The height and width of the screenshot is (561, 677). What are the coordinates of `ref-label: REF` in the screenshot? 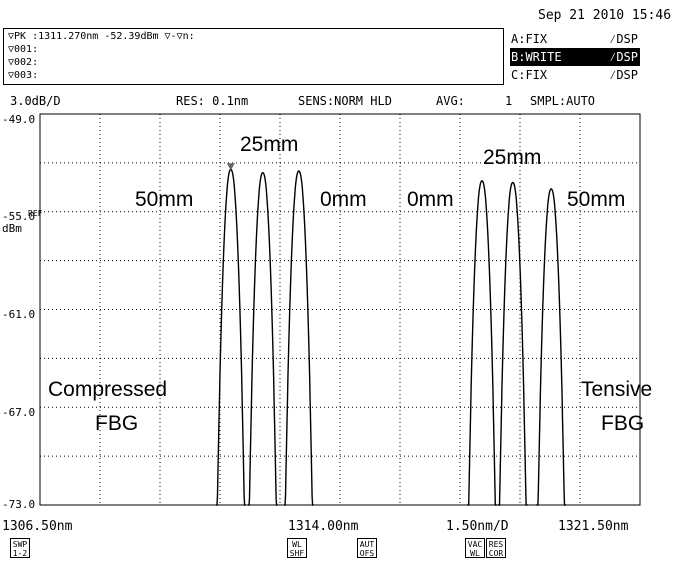 It's located at (35, 213).